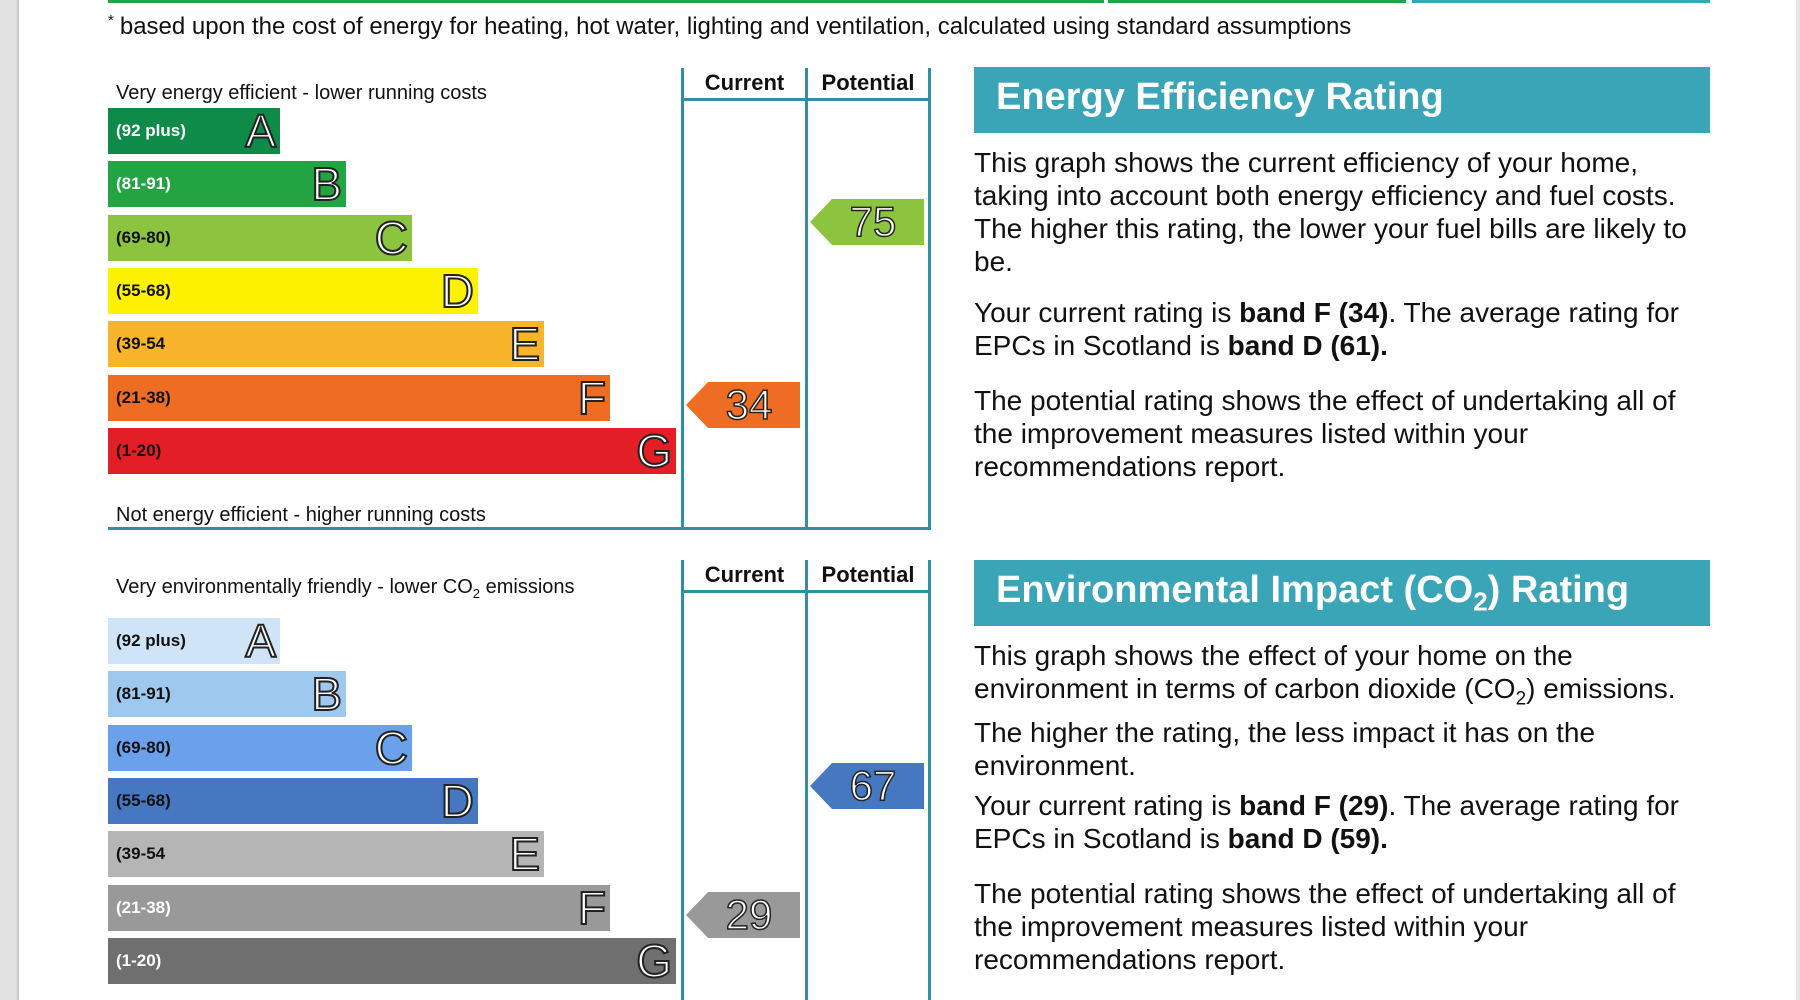  Describe the element at coordinates (1307, 345) in the screenshot. I see `average-band-value: band D (61).` at that location.